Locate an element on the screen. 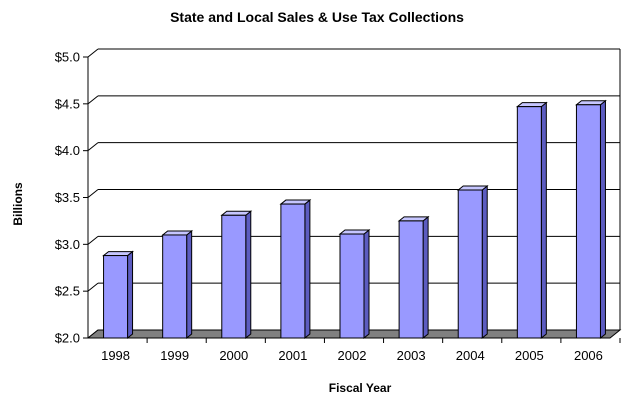 Image resolution: width=634 pixels, height=398 pixels. x-tick-label-2006: 2006 is located at coordinates (588, 355).